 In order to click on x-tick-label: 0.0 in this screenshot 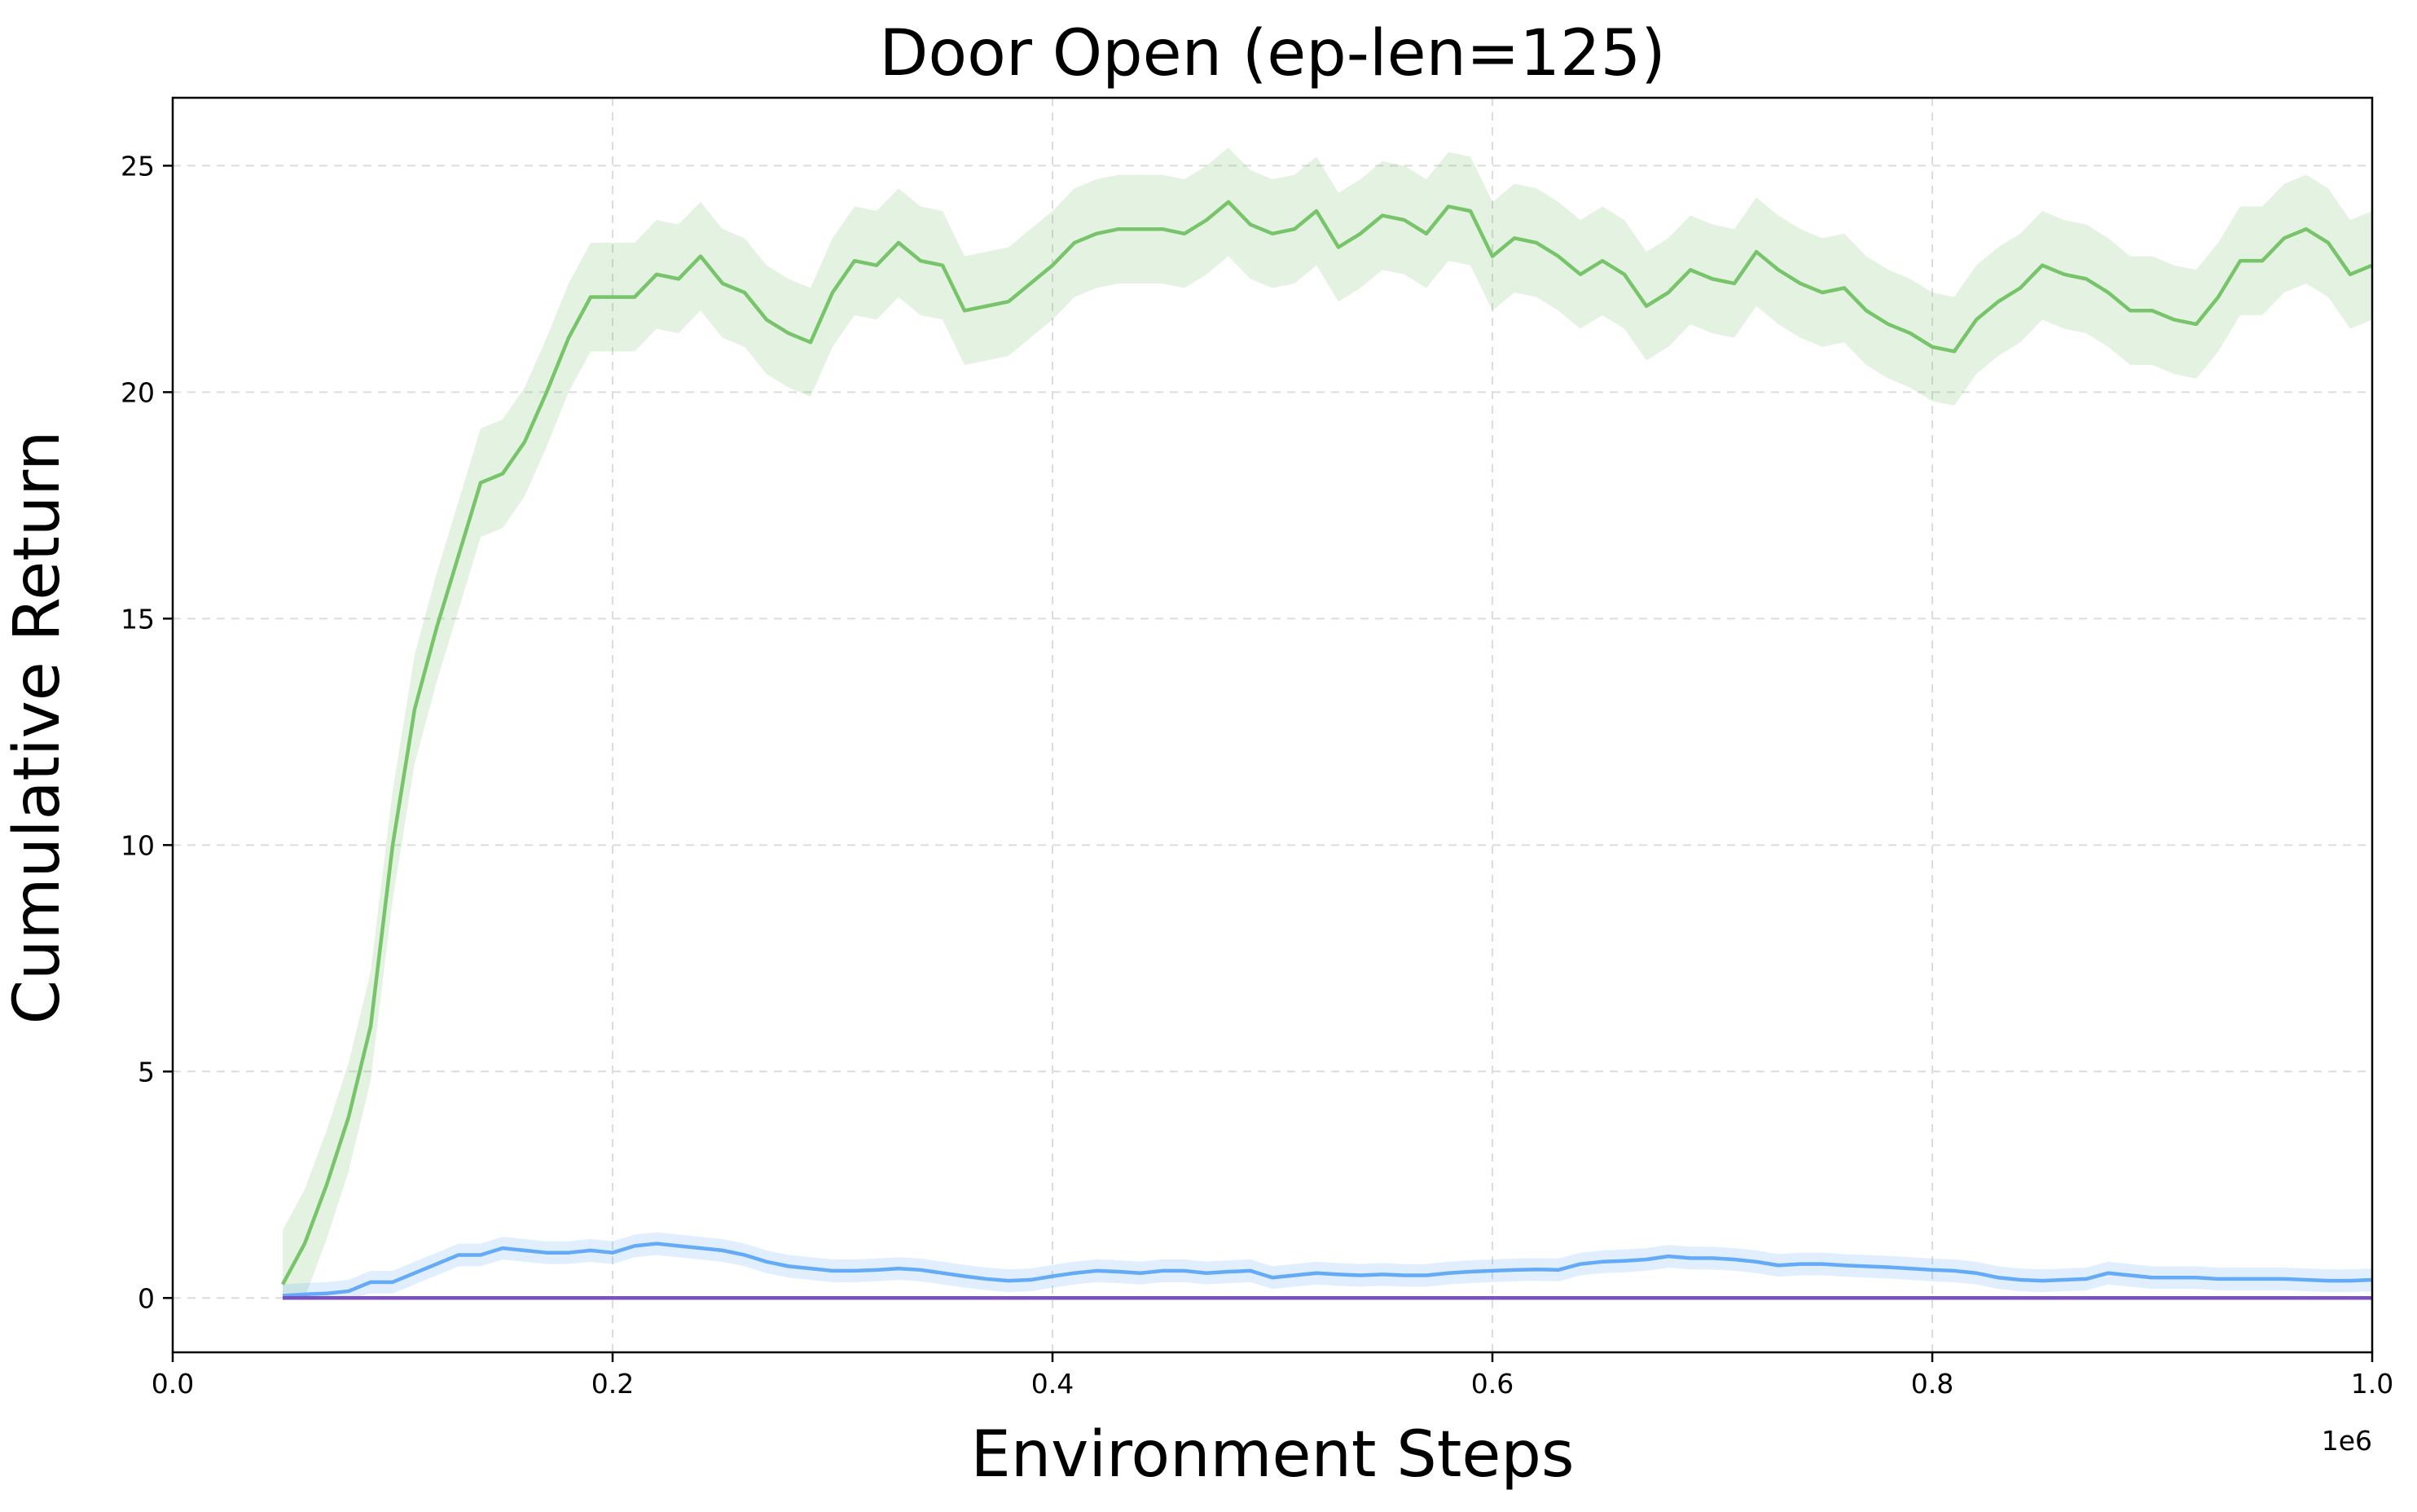, I will do `click(173, 1384)`.